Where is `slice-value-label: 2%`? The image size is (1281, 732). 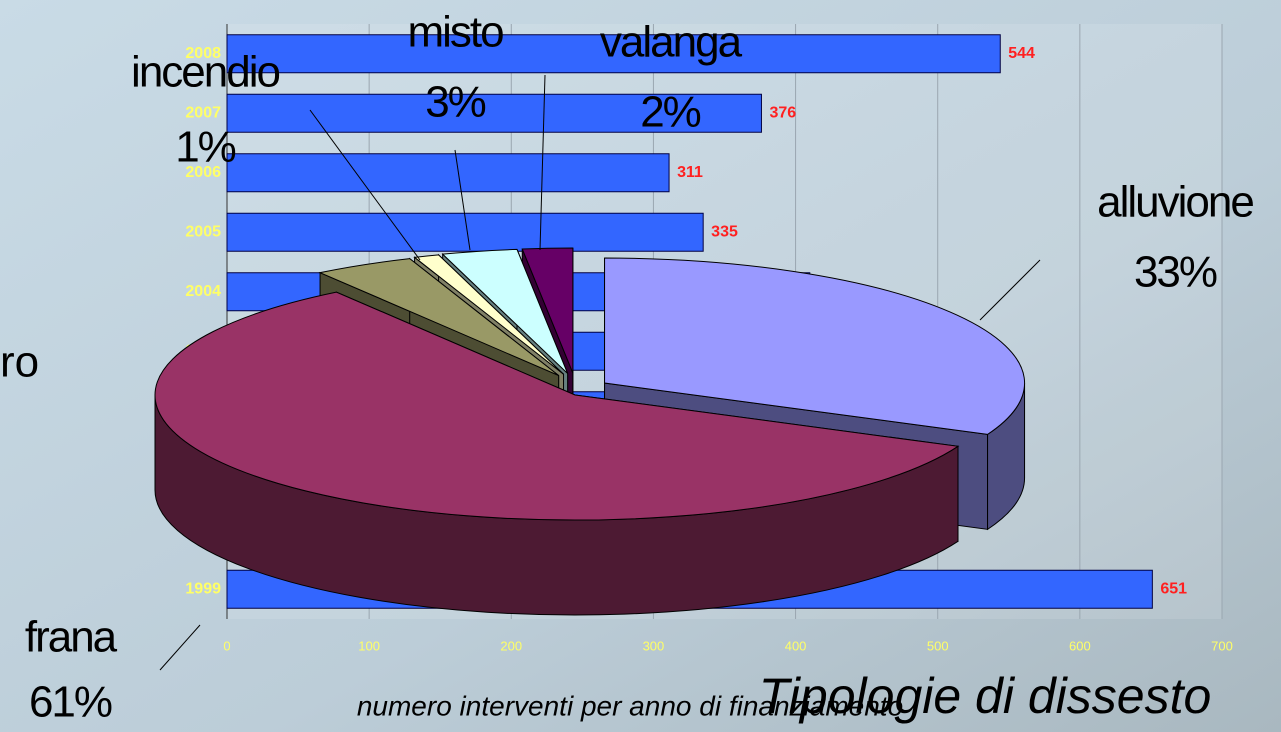 slice-value-label: 2% is located at coordinates (670, 112).